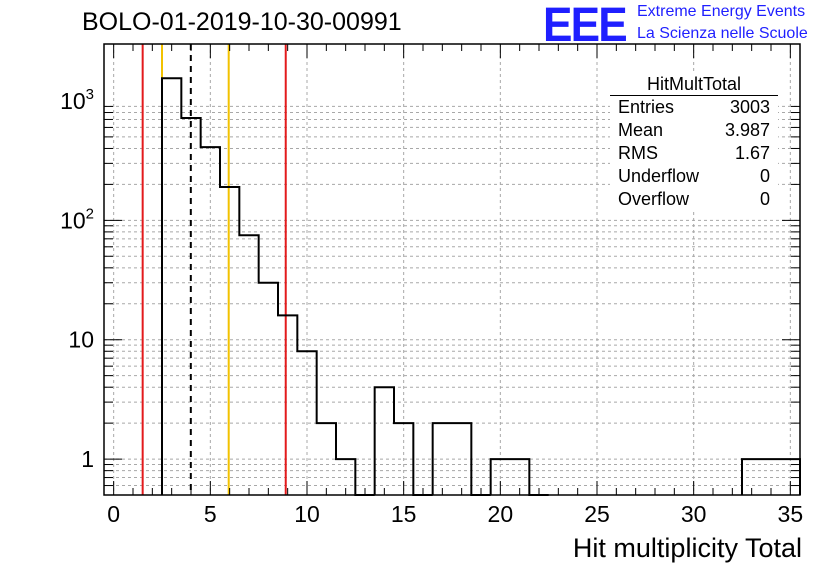 This screenshot has width=836, height=572. I want to click on stats-row-overflow: Overflow 0, so click(694, 199).